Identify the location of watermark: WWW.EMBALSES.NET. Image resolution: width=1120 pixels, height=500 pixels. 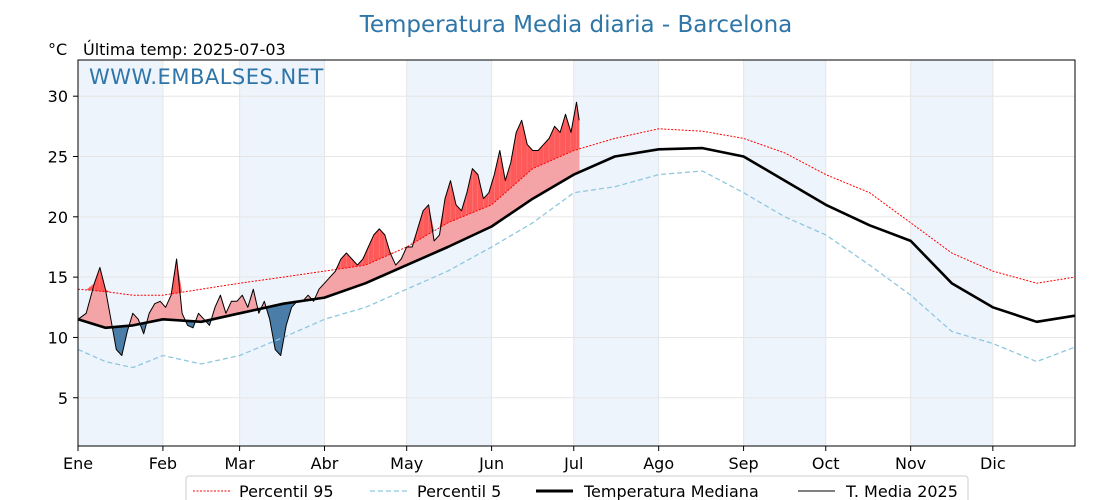
(206, 77).